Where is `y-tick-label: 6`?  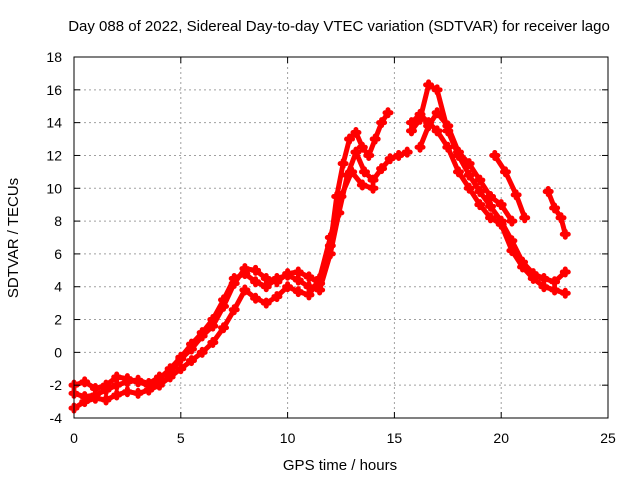 y-tick-label: 6 is located at coordinates (58, 254).